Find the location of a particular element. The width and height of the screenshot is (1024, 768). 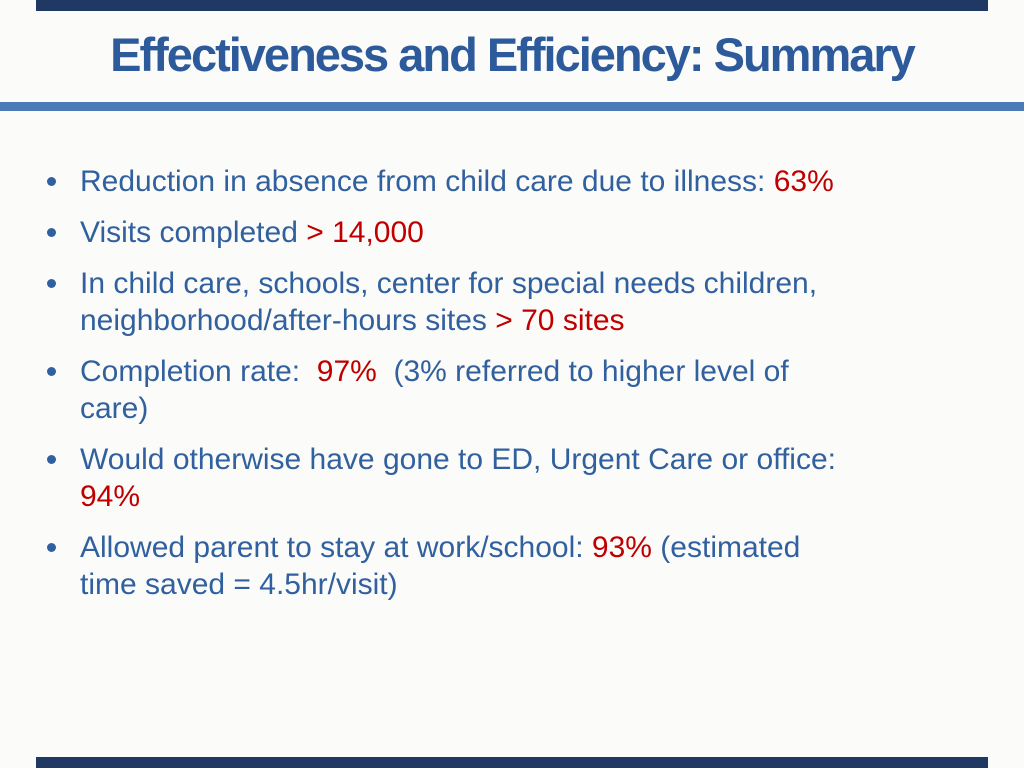

bullet-text-segment: > 14,000 is located at coordinates (365, 232).